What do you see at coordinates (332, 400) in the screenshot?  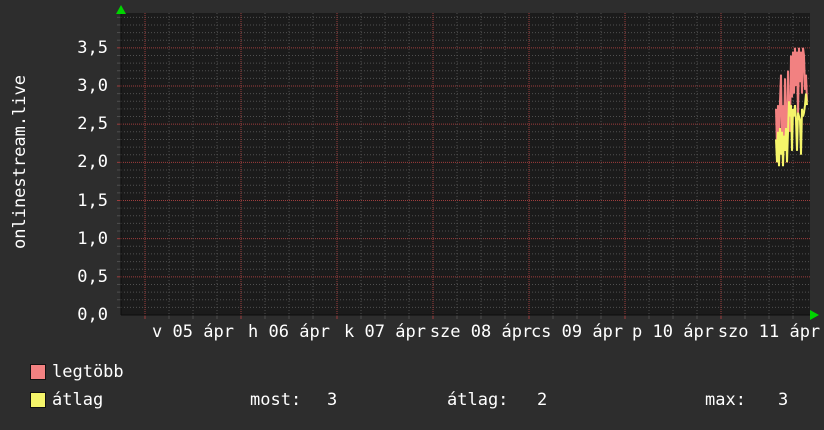 I see `stat-most-value: 3` at bounding box center [332, 400].